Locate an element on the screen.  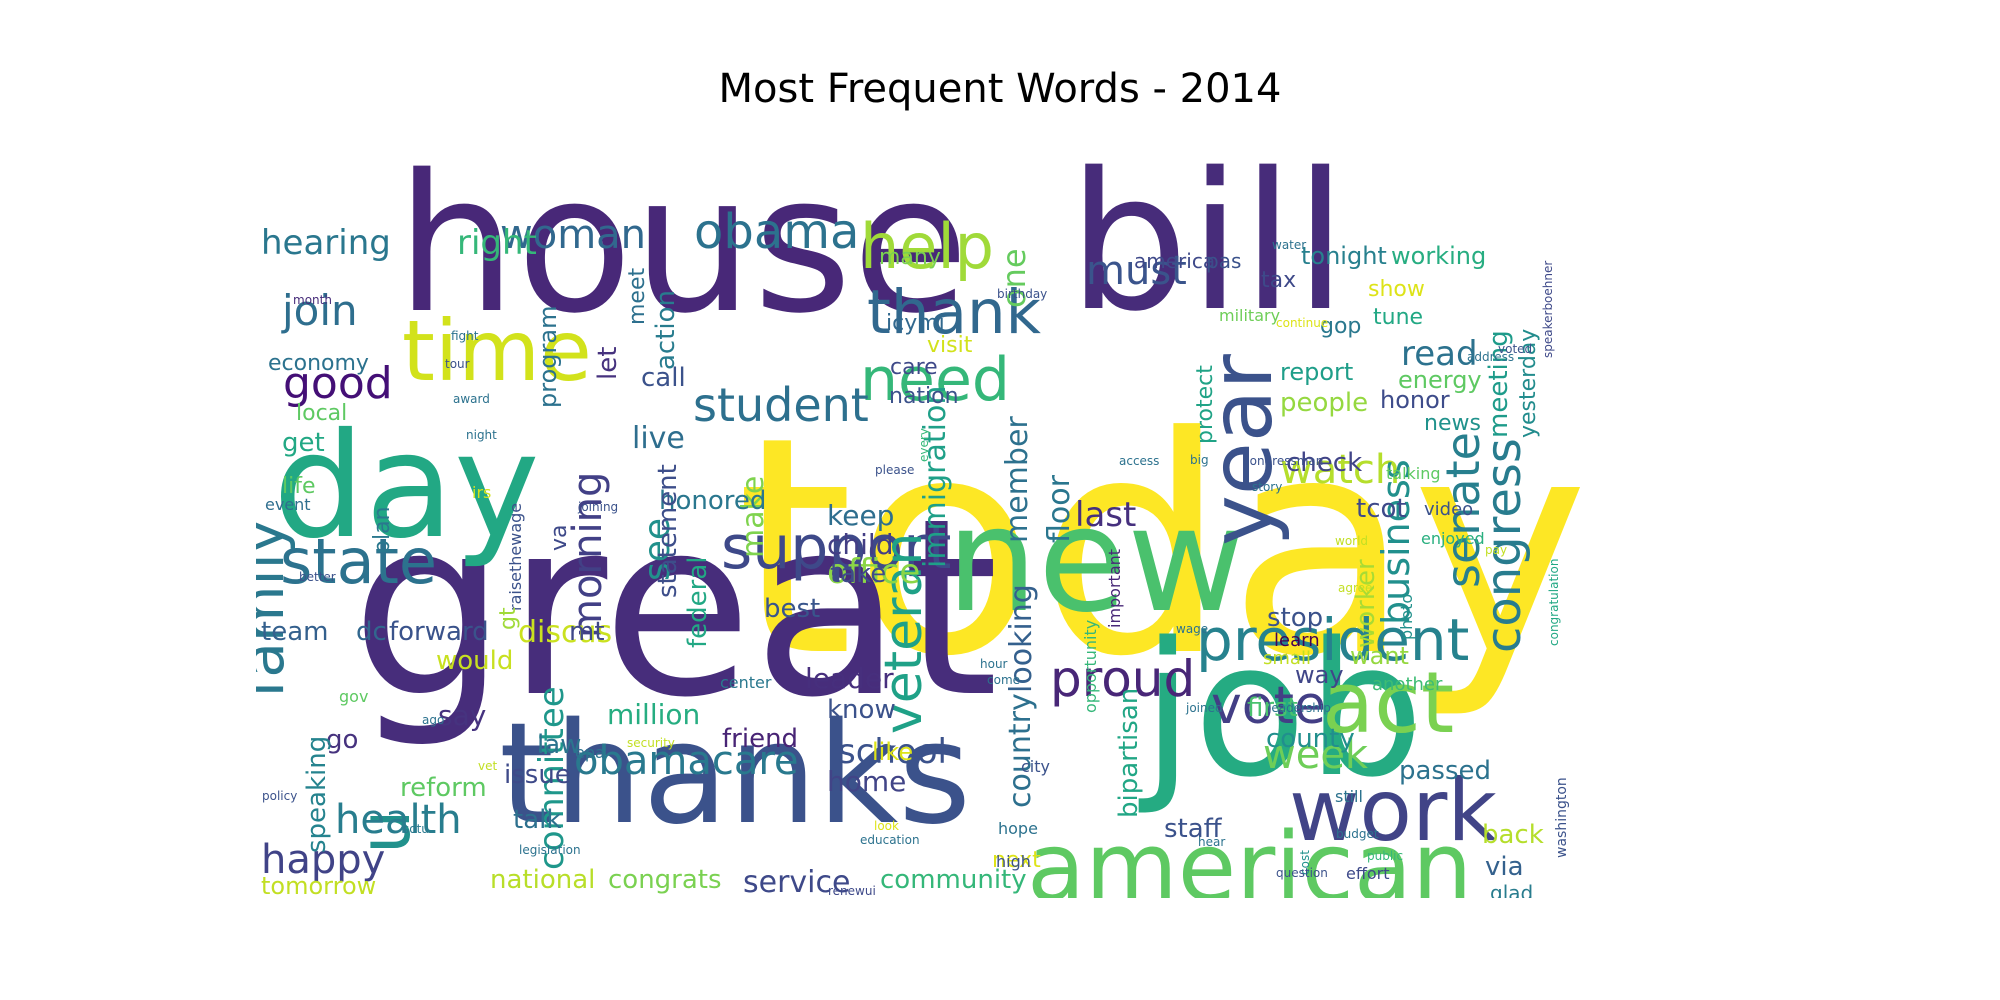
word-staff: staff is located at coordinates (1193, 829).